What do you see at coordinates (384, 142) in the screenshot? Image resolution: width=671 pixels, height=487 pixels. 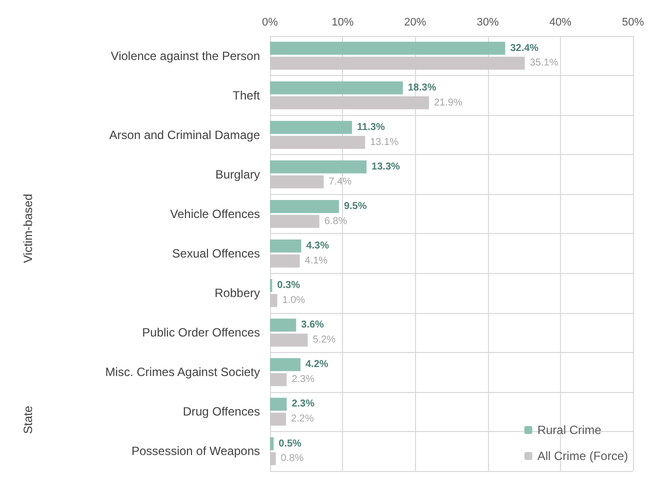 I see `data-label: 13.1%` at bounding box center [384, 142].